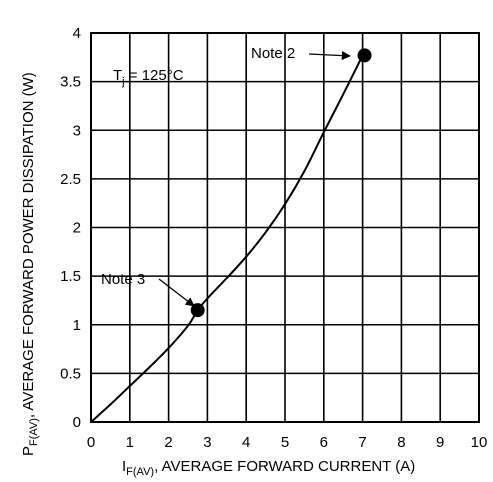 The height and width of the screenshot is (482, 493). Describe the element at coordinates (124, 466) in the screenshot. I see `x-axis-title-main: I` at that location.